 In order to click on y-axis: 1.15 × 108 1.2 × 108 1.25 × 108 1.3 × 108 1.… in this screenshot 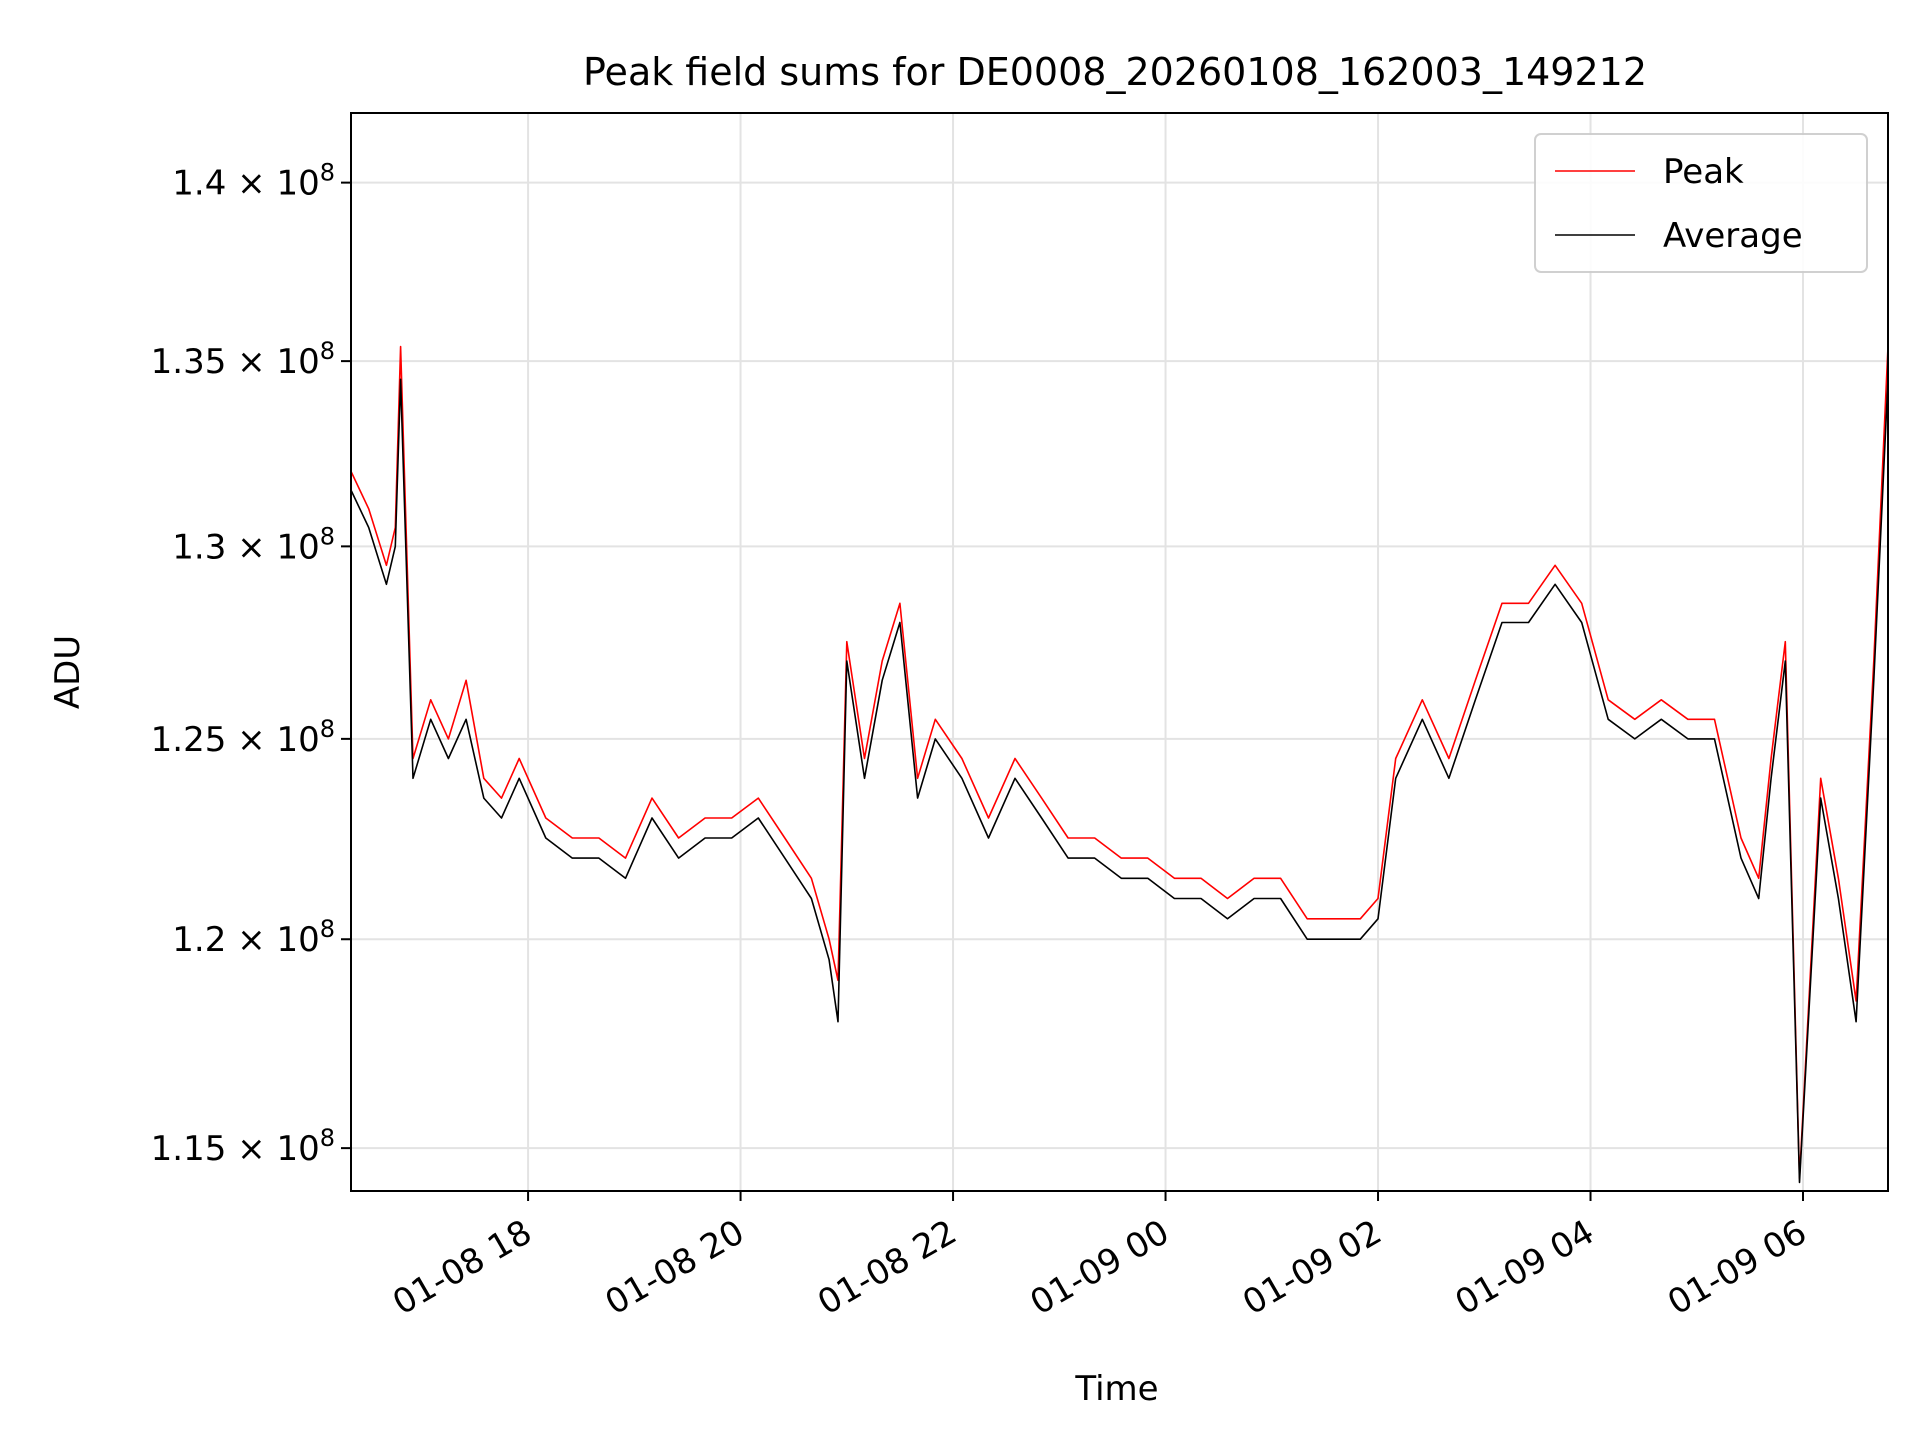, I will do `click(251, 664)`.